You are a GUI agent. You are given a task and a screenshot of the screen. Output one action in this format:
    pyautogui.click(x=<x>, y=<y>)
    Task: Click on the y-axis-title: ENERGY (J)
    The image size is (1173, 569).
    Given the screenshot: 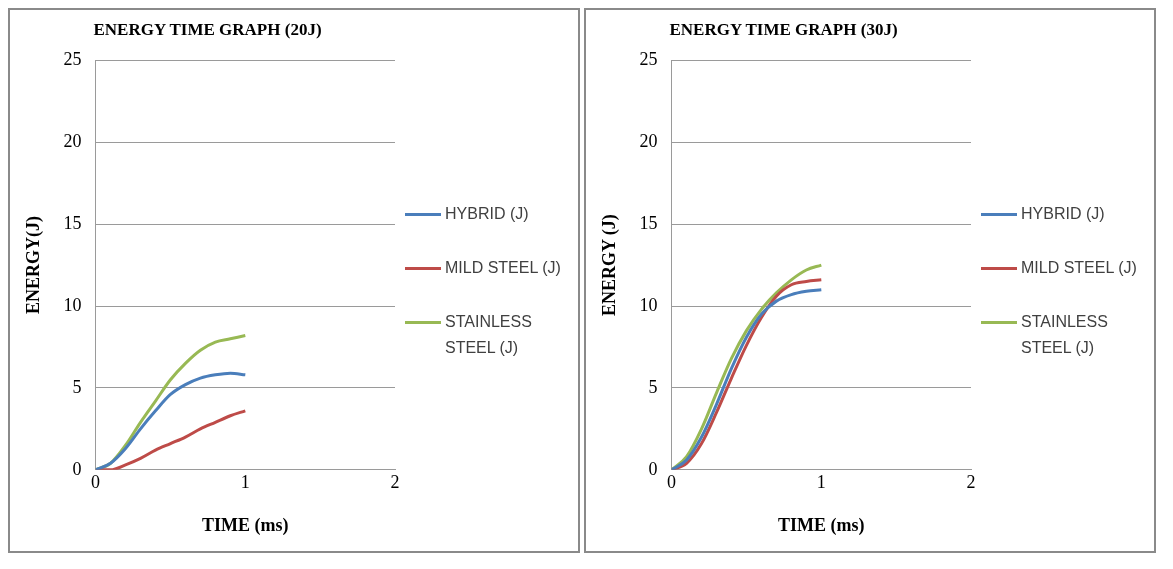 What is the action you would take?
    pyautogui.click(x=610, y=265)
    